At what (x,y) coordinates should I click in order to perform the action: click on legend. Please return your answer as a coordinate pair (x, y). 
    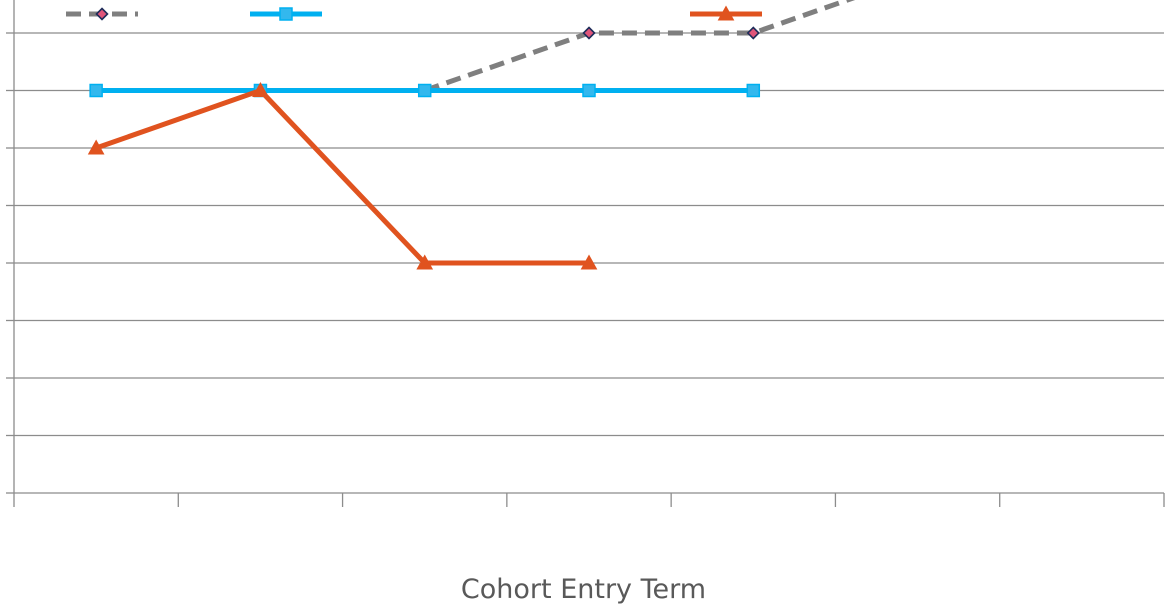
    Looking at the image, I should click on (414, 13).